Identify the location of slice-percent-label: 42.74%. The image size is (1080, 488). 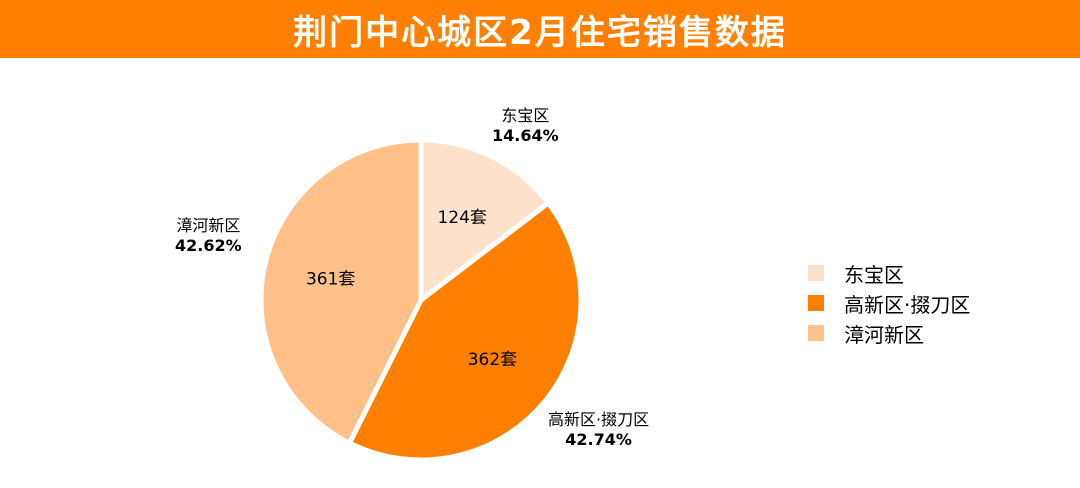
(598, 439).